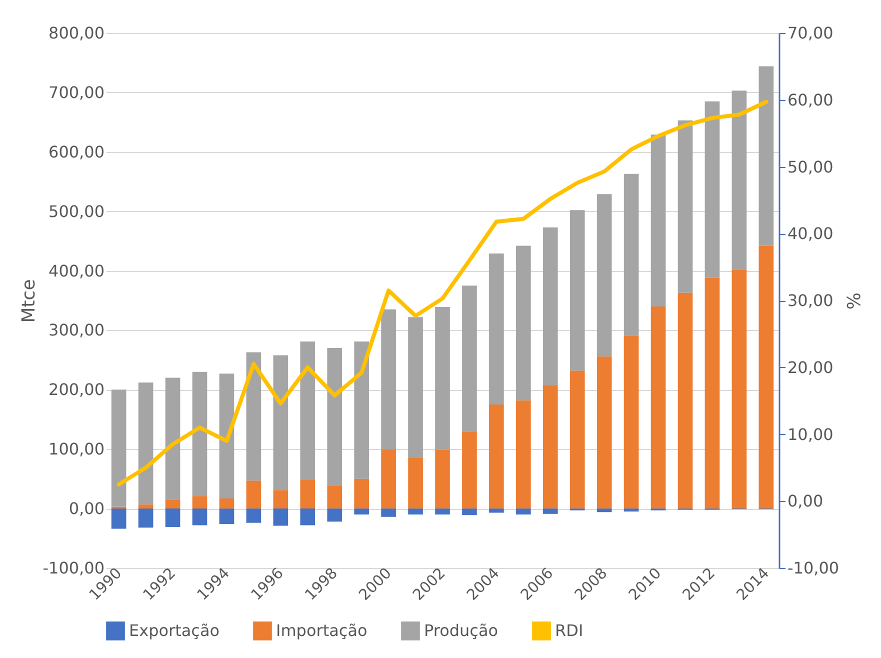  What do you see at coordinates (814, 568) in the screenshot?
I see `y2-tick-label: -10,00` at bounding box center [814, 568].